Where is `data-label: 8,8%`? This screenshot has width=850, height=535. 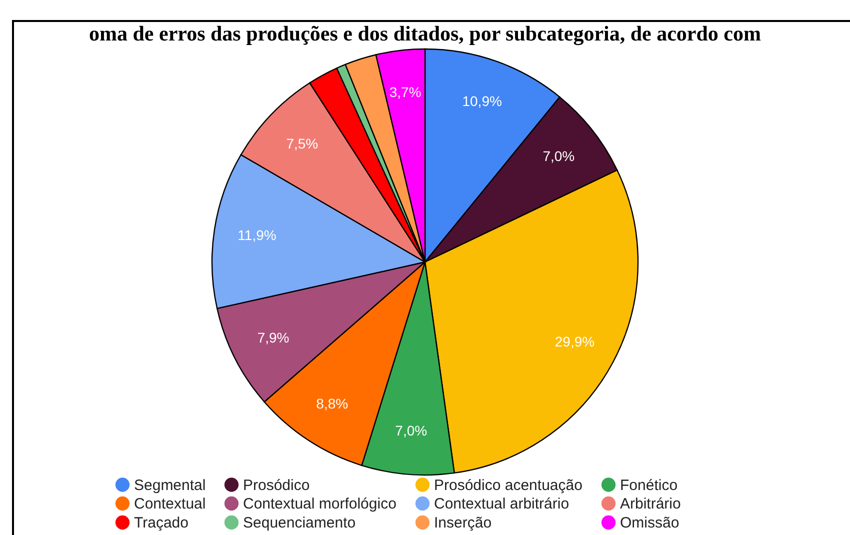 data-label: 8,8% is located at coordinates (332, 403).